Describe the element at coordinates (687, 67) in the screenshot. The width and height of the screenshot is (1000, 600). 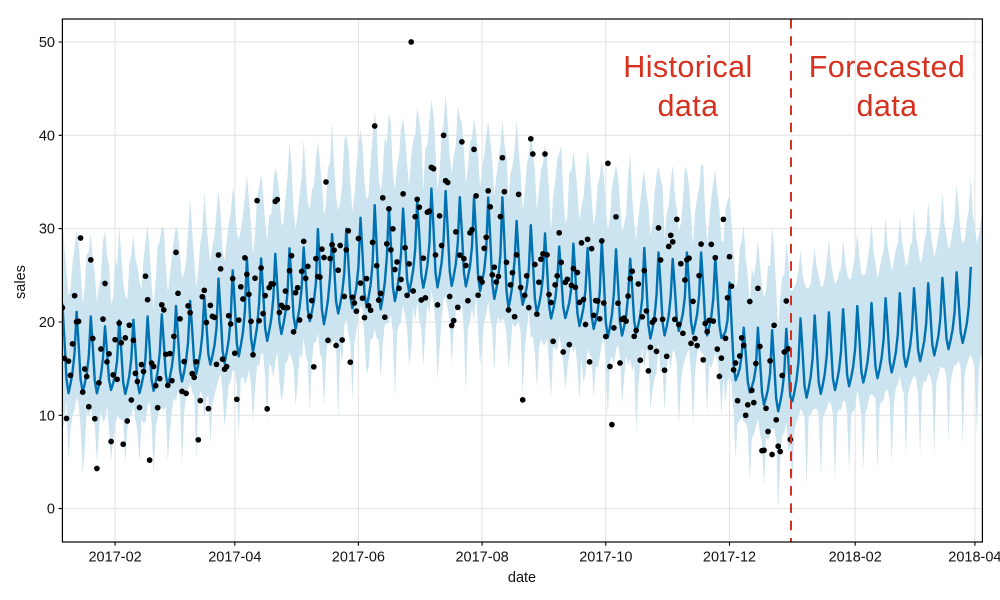
I see `svg-text: Historical` at that location.